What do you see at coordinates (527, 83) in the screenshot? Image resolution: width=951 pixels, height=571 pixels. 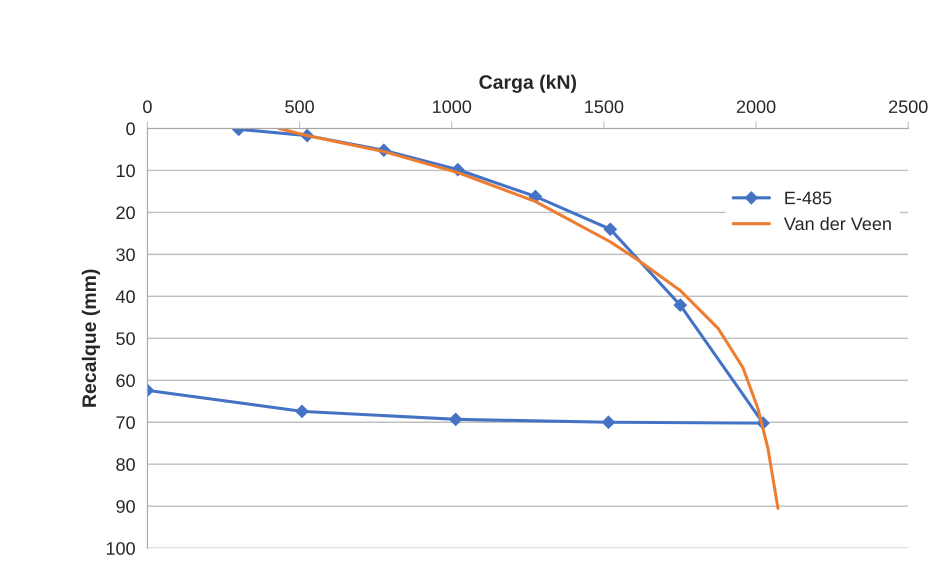 I see `x-axis-title: Carga (kN)` at bounding box center [527, 83].